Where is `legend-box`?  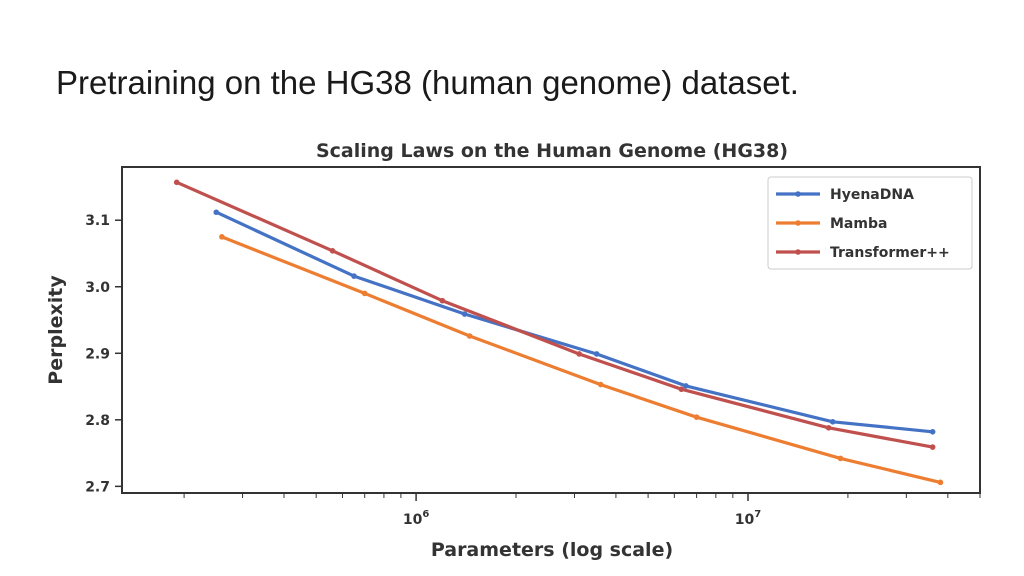 legend-box is located at coordinates (870, 223).